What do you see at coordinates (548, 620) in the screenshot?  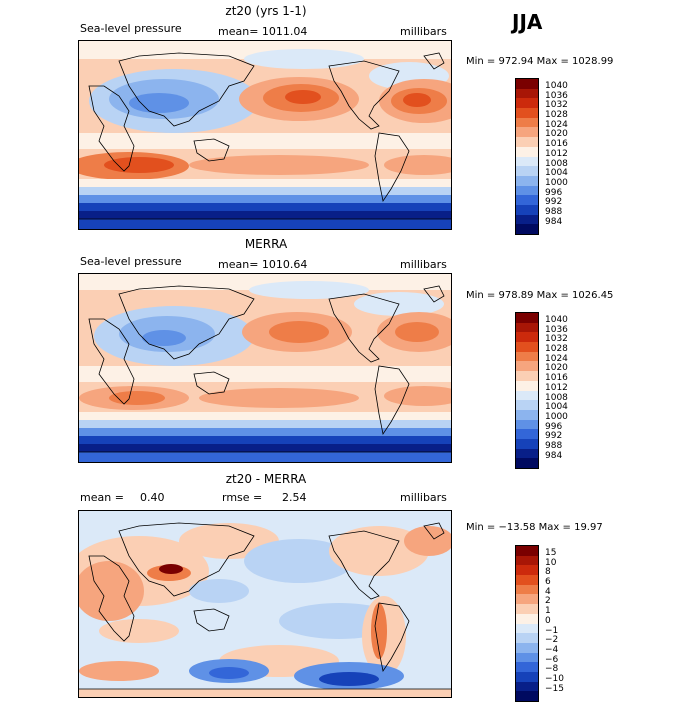 I see `colorbar-label: 0` at bounding box center [548, 620].